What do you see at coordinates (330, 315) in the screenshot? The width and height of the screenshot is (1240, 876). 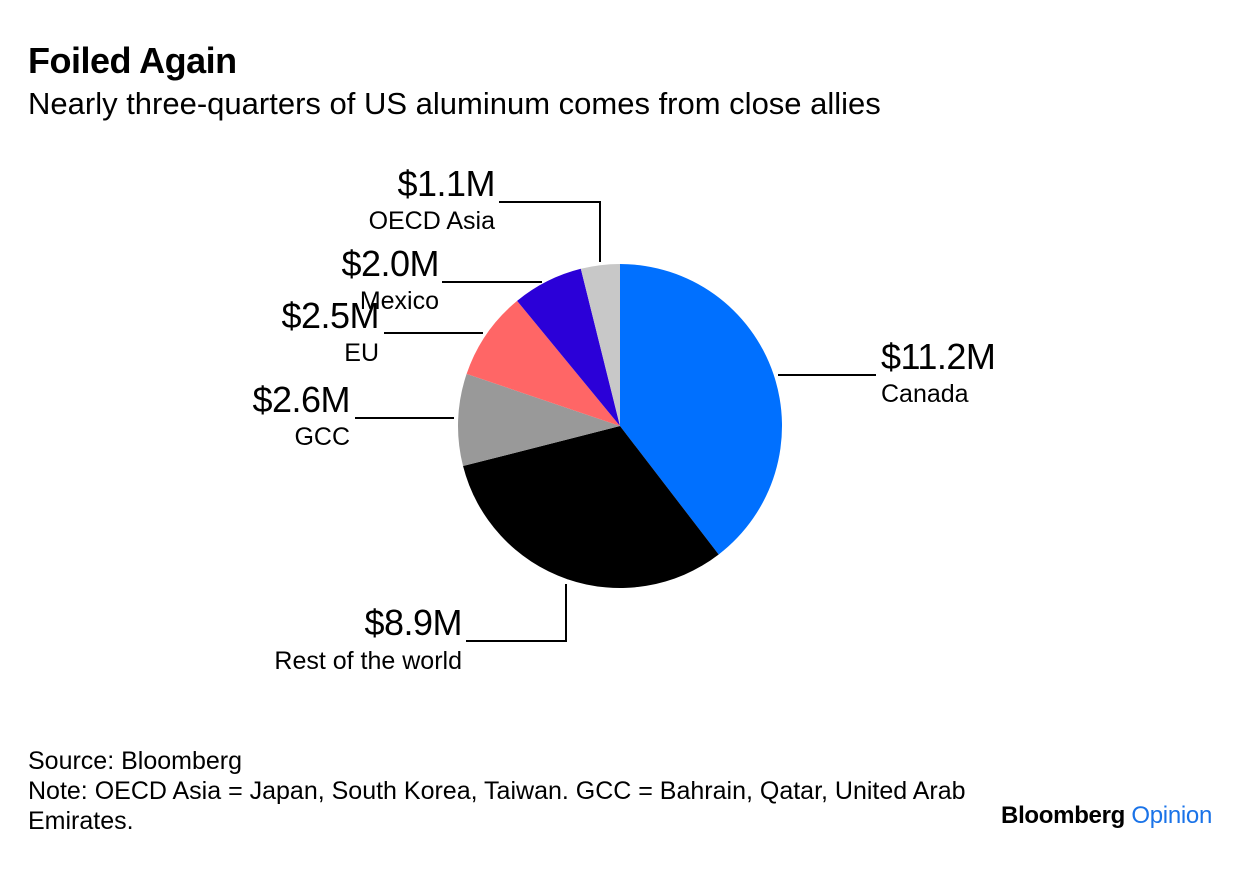 I see `value-label-eu: $2.5M` at bounding box center [330, 315].